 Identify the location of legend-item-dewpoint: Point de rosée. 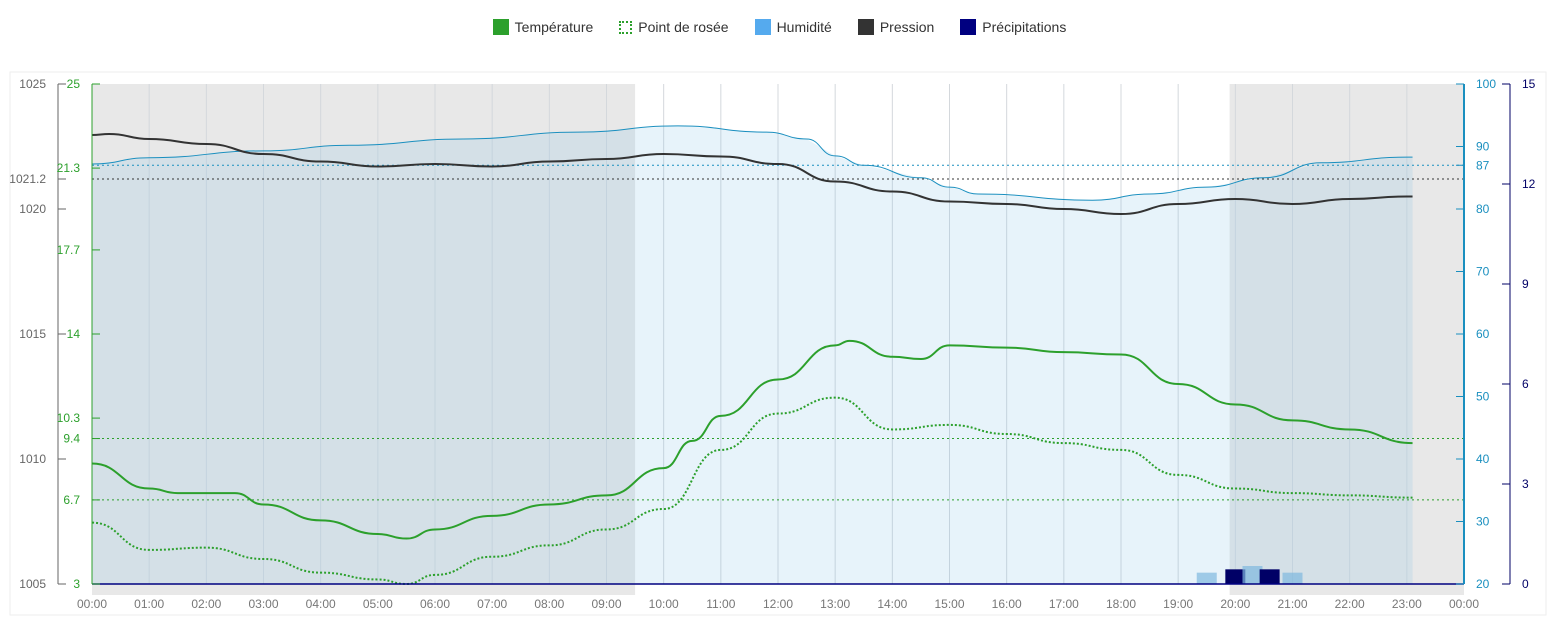
(674, 27).